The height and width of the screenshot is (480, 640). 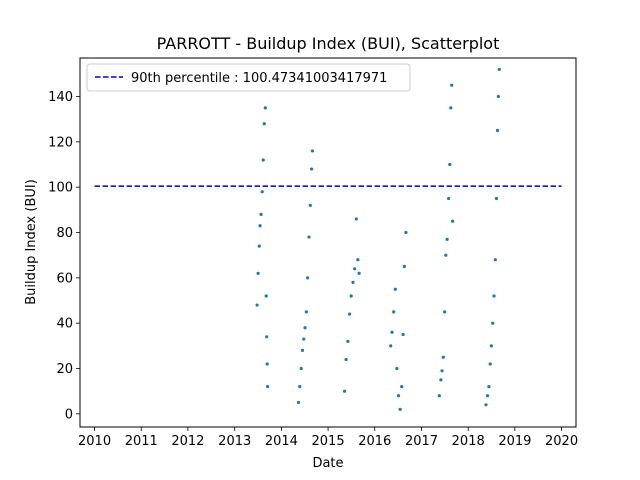 What do you see at coordinates (60, 188) in the screenshot?
I see `y-tick-label-100: 100` at bounding box center [60, 188].